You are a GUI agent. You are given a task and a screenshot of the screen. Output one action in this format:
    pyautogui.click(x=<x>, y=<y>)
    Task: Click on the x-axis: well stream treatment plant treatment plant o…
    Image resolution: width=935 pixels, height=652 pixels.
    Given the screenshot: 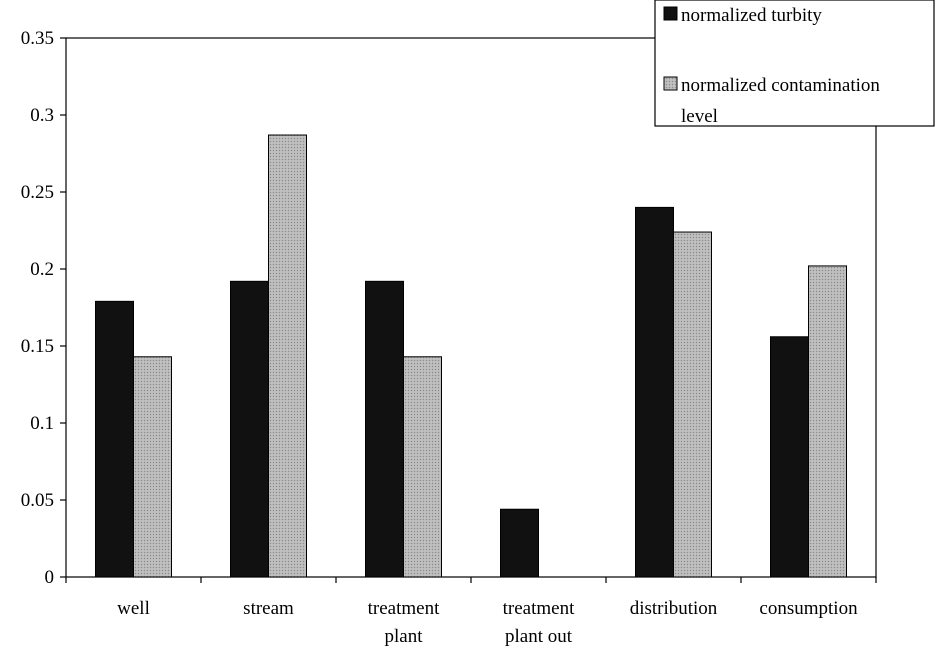 What is the action you would take?
    pyautogui.click(x=471, y=612)
    